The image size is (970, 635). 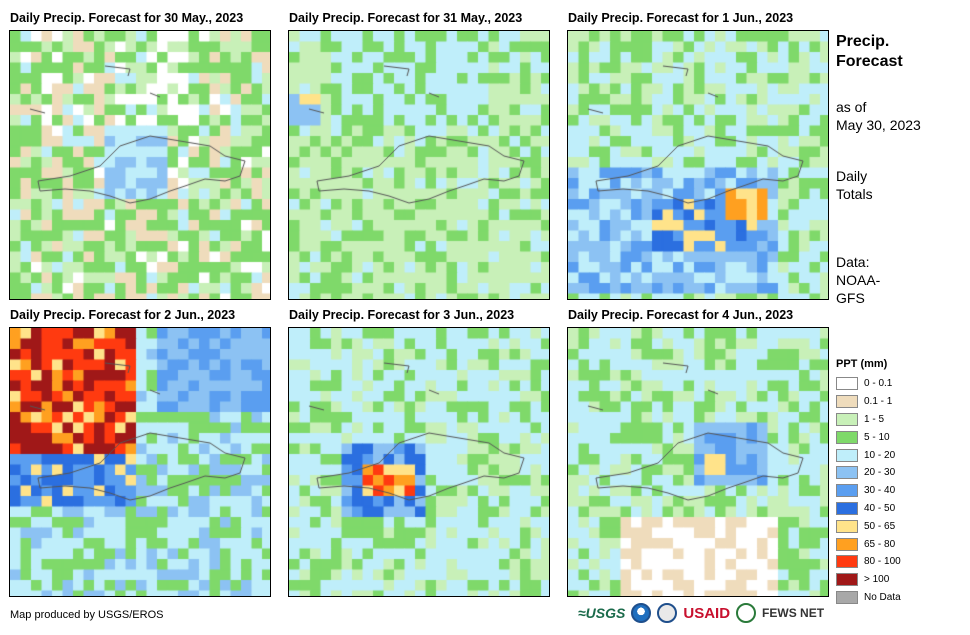 I want to click on noaa-logo-icon, so click(x=641, y=613).